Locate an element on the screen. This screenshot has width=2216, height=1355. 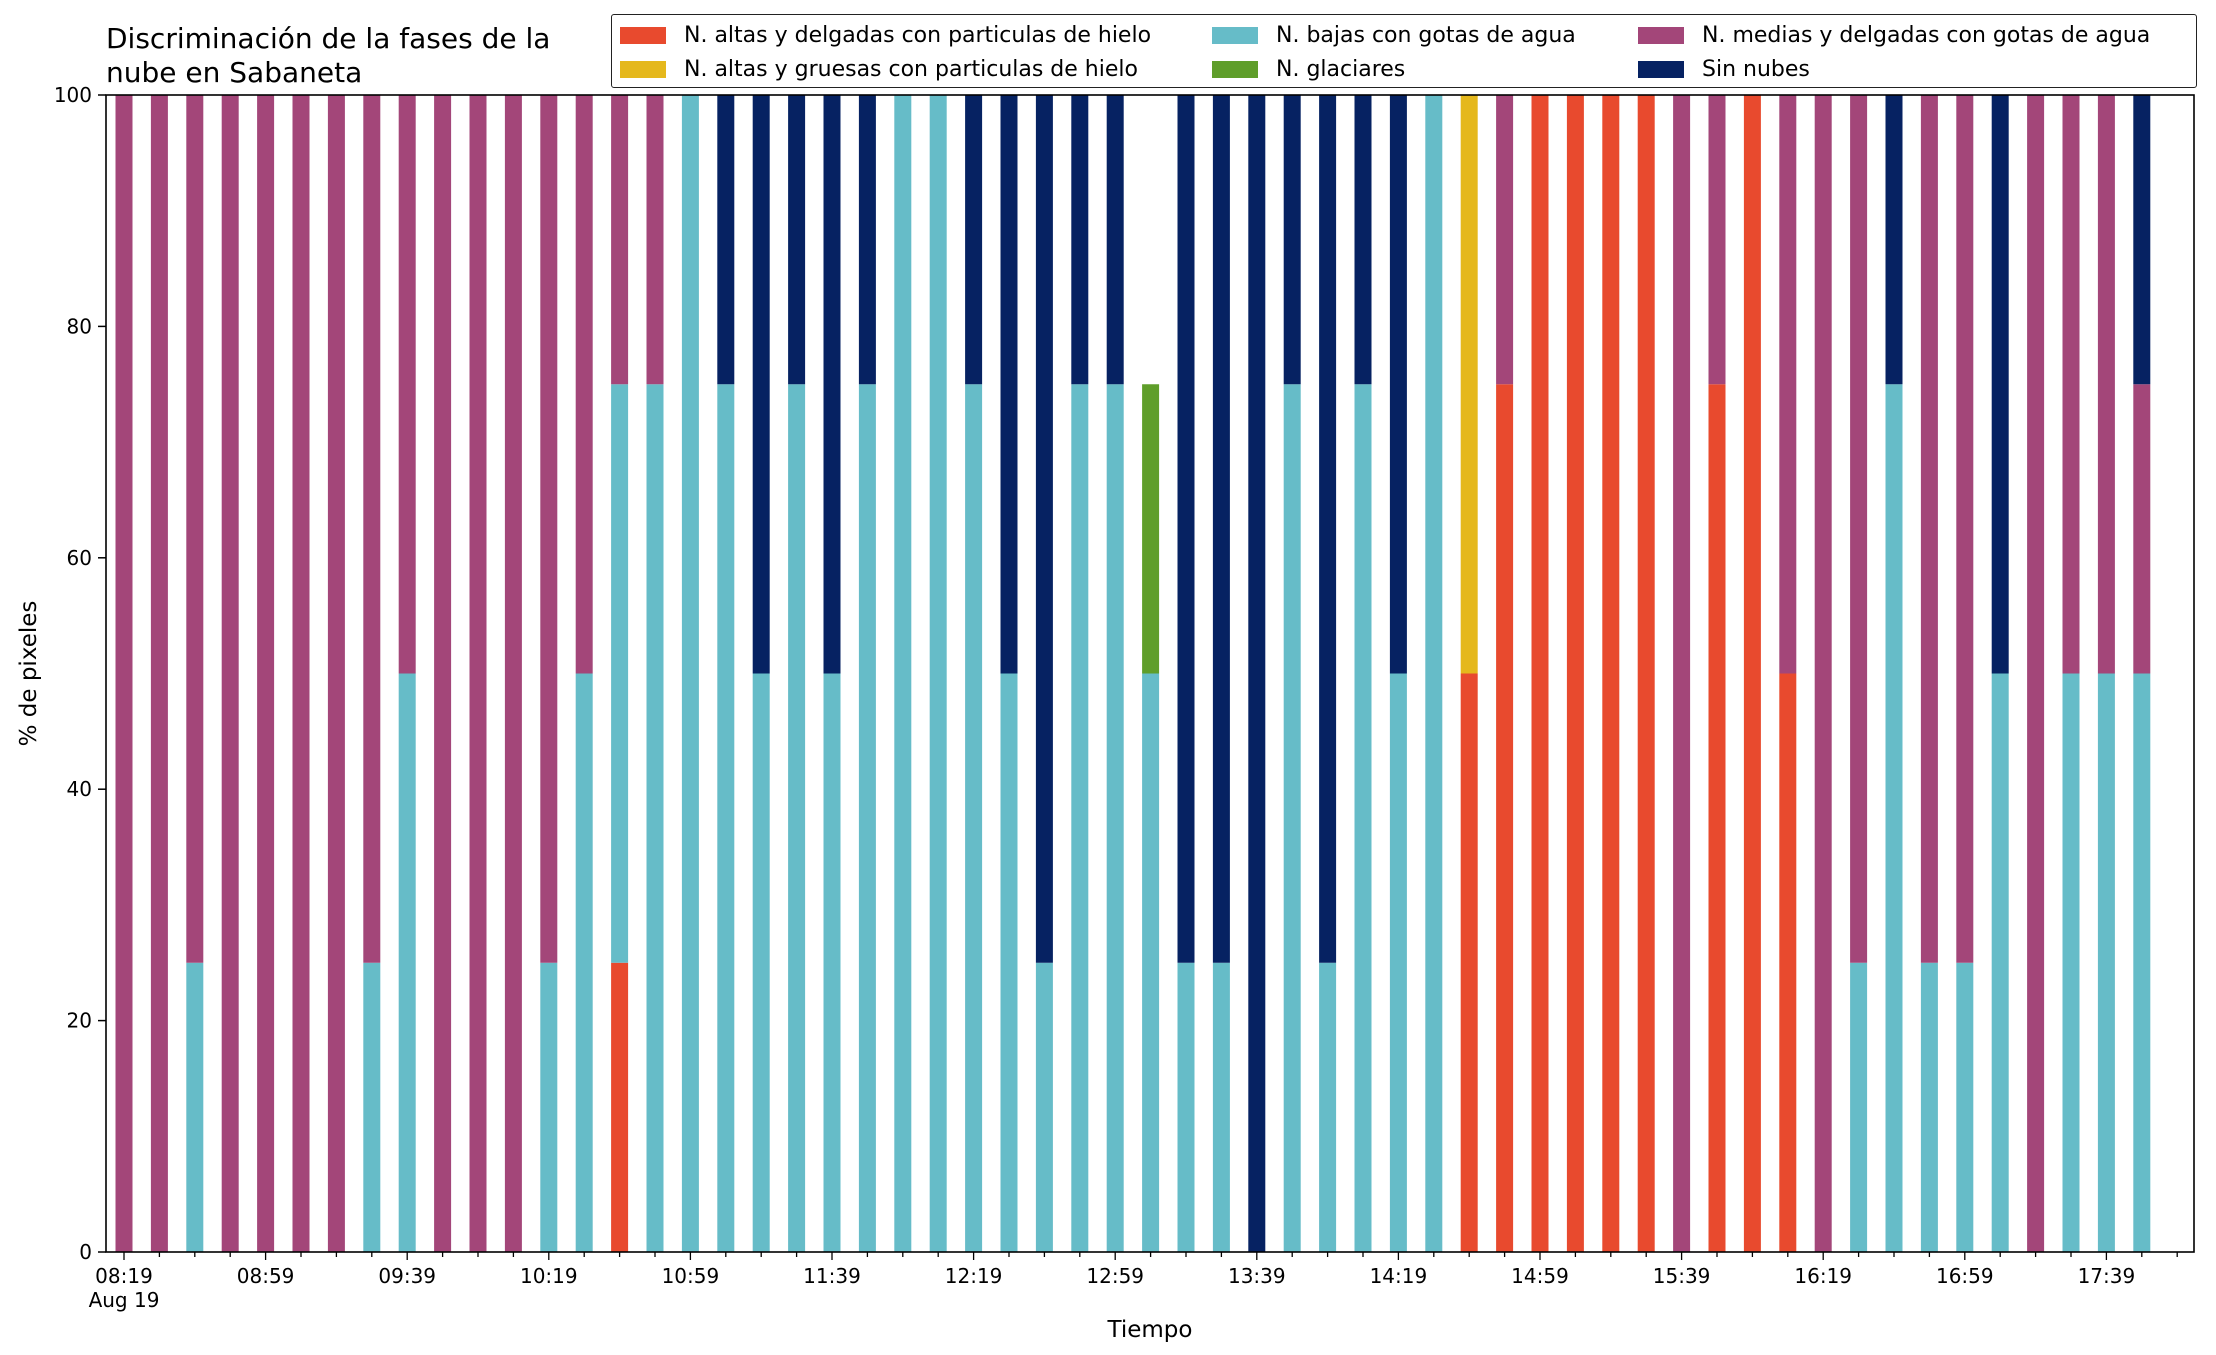
legend-label: Sin nubes is located at coordinates (1756, 69).